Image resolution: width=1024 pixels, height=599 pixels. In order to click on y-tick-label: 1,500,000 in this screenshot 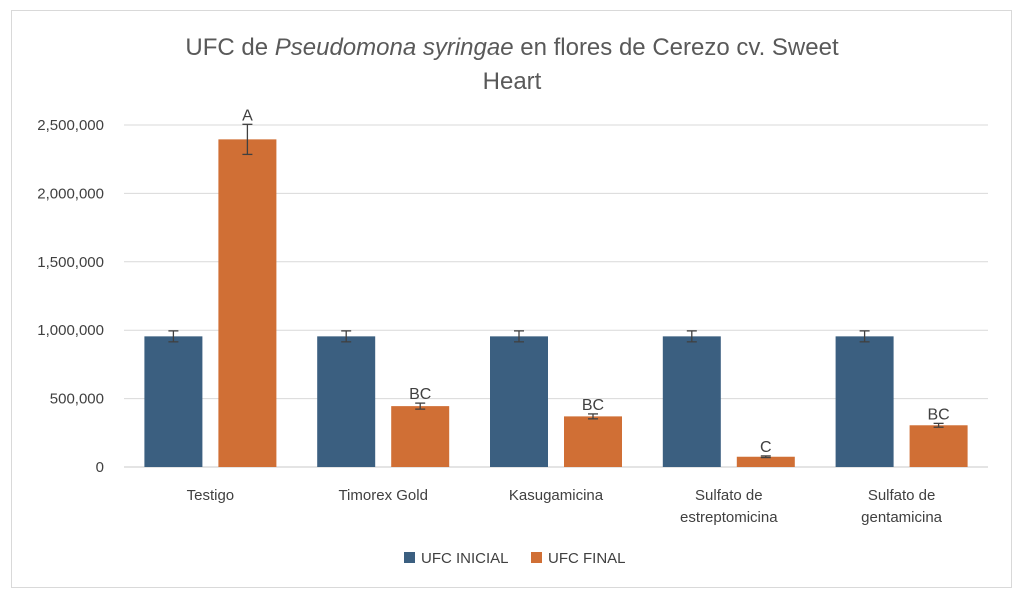, I will do `click(70, 262)`.